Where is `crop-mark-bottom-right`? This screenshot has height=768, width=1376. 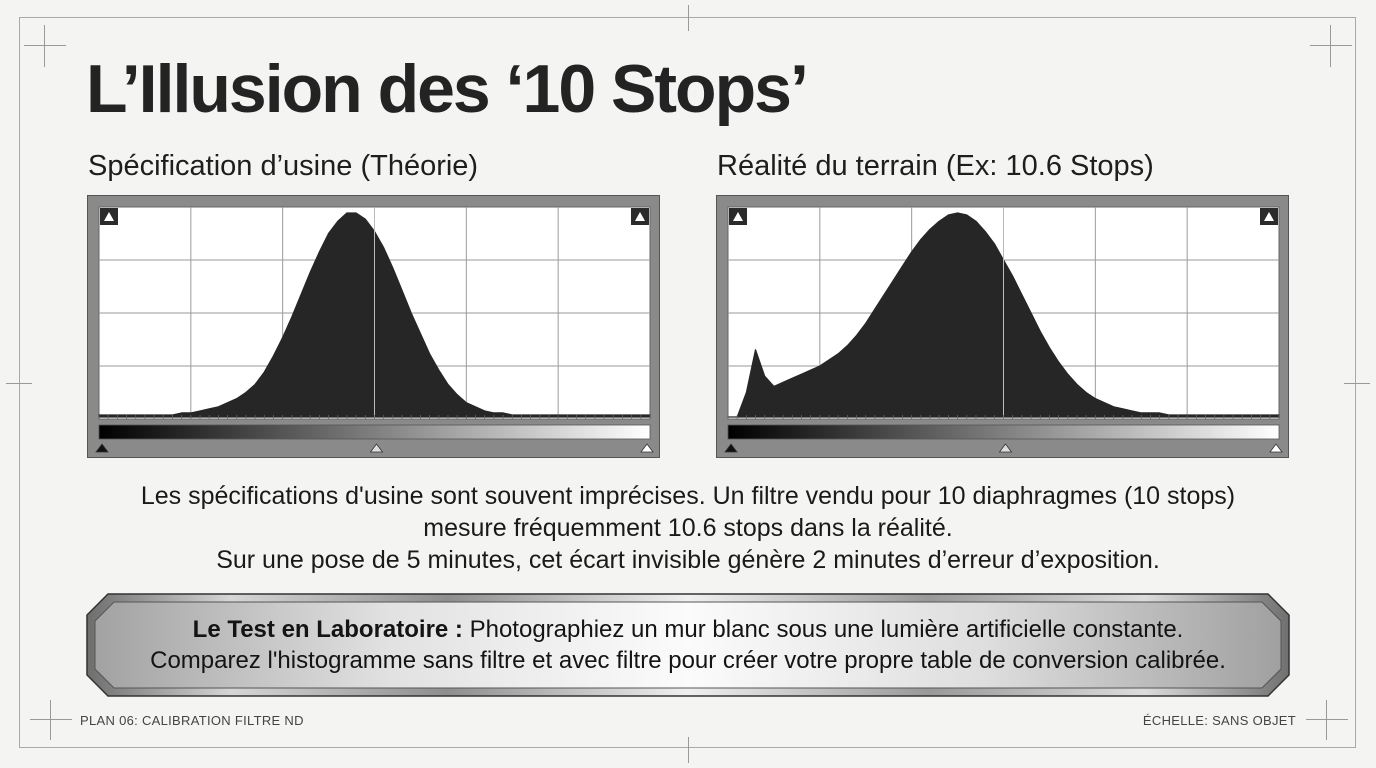
crop-mark-bottom-right is located at coordinates (1327, 719).